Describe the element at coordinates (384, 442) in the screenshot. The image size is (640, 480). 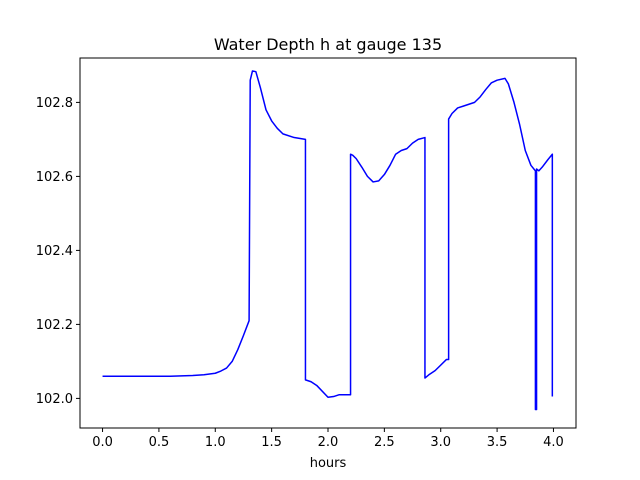
I see `x-tick-label: 2.5` at that location.